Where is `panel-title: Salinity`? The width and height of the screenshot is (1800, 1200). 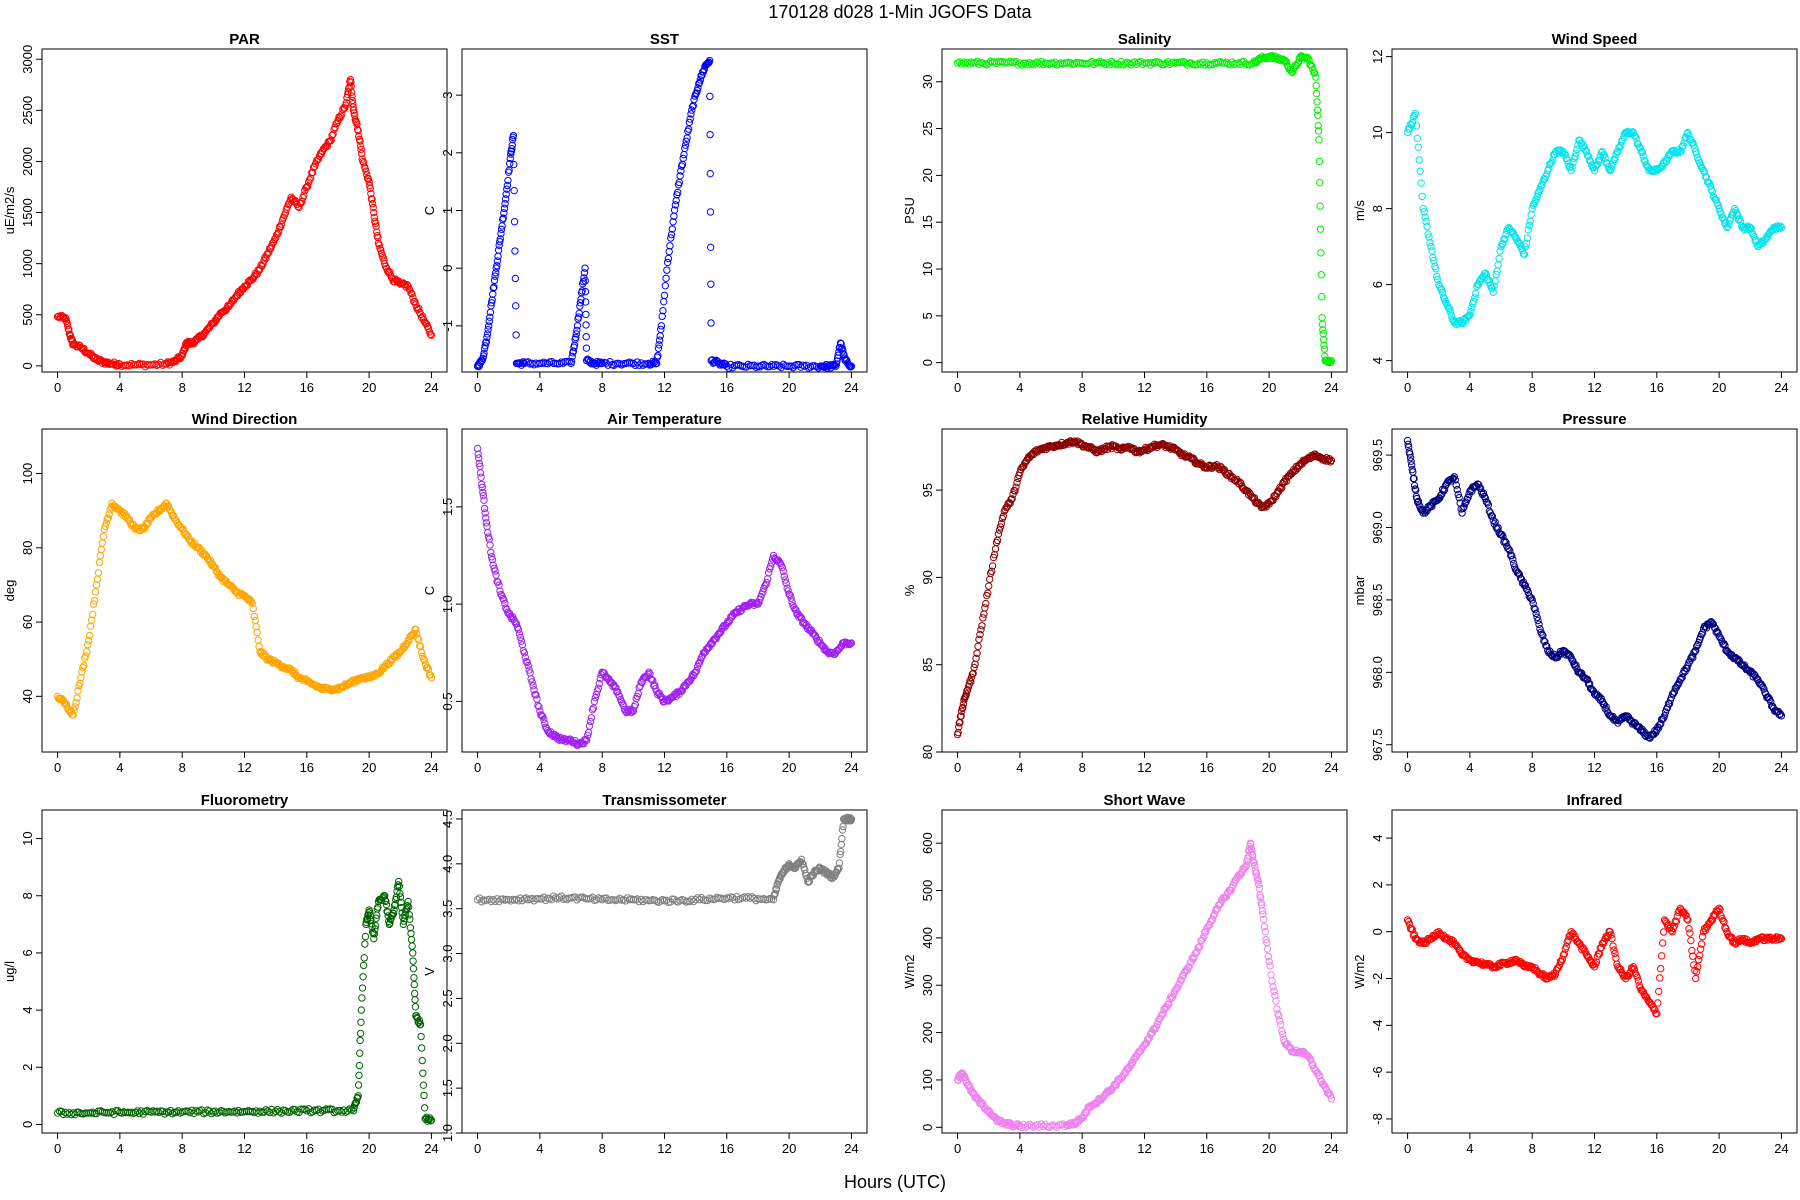
panel-title: Salinity is located at coordinates (1145, 39).